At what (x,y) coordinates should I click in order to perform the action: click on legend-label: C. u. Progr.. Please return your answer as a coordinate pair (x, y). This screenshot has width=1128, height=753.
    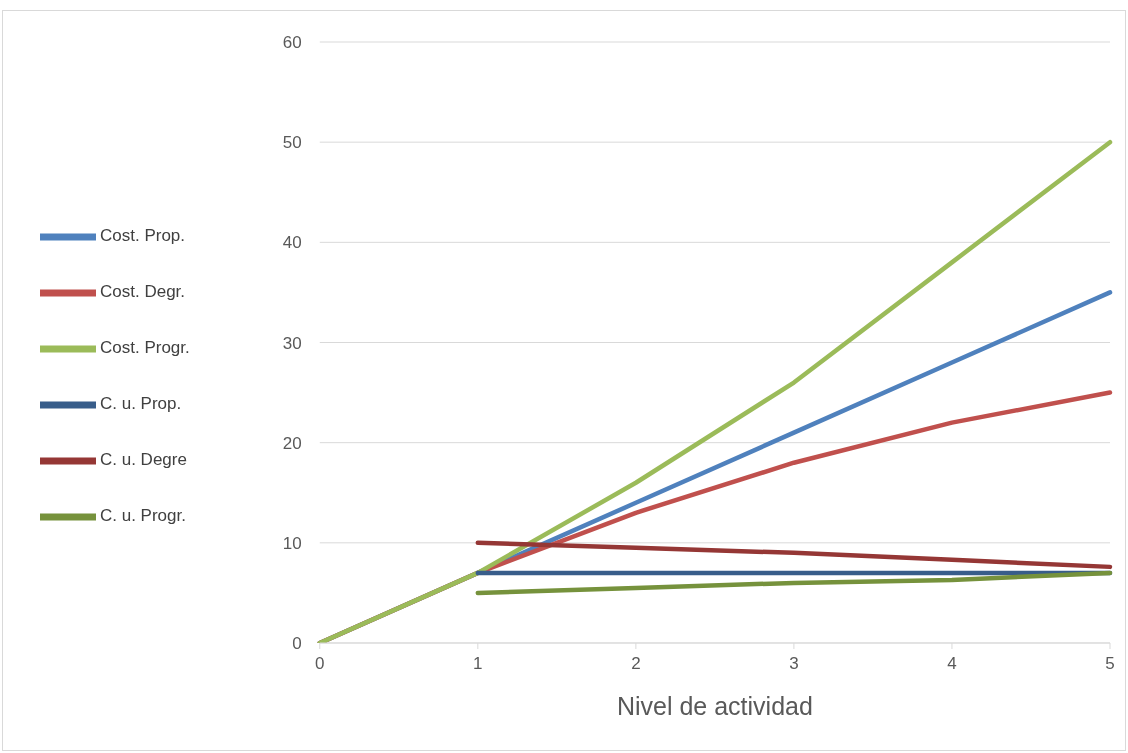
    Looking at the image, I should click on (143, 515).